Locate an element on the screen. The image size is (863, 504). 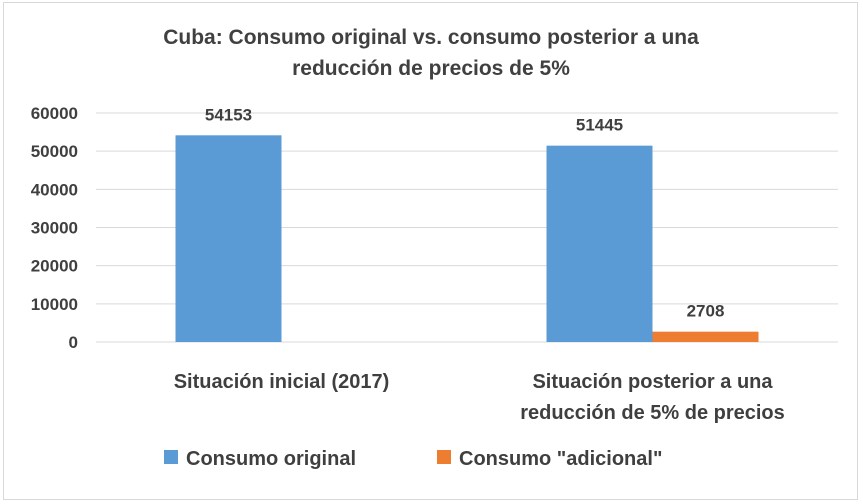
y-tick-label: 10000 is located at coordinates (54, 304).